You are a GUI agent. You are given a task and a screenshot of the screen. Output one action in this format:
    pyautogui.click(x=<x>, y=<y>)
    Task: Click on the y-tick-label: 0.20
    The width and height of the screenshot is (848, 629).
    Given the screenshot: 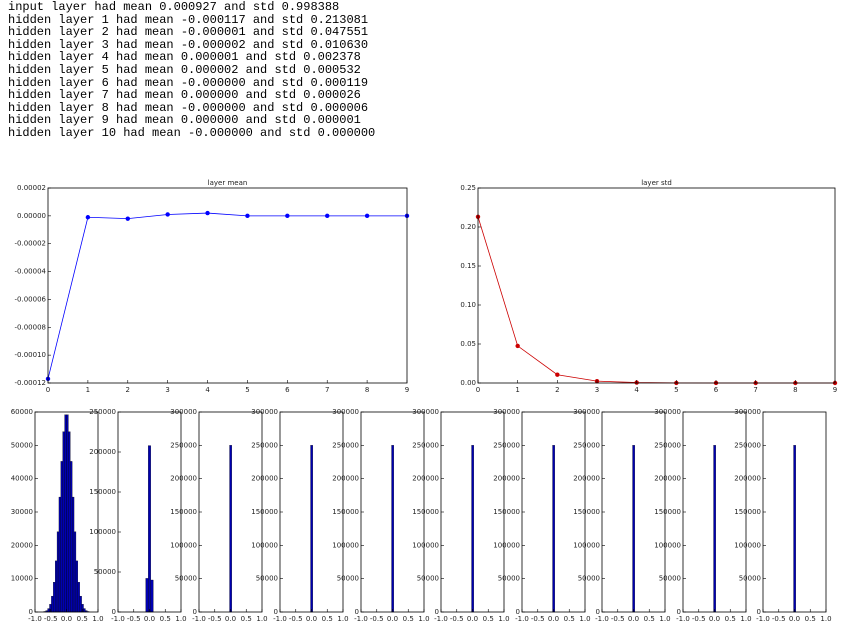 What is the action you would take?
    pyautogui.click(x=468, y=227)
    